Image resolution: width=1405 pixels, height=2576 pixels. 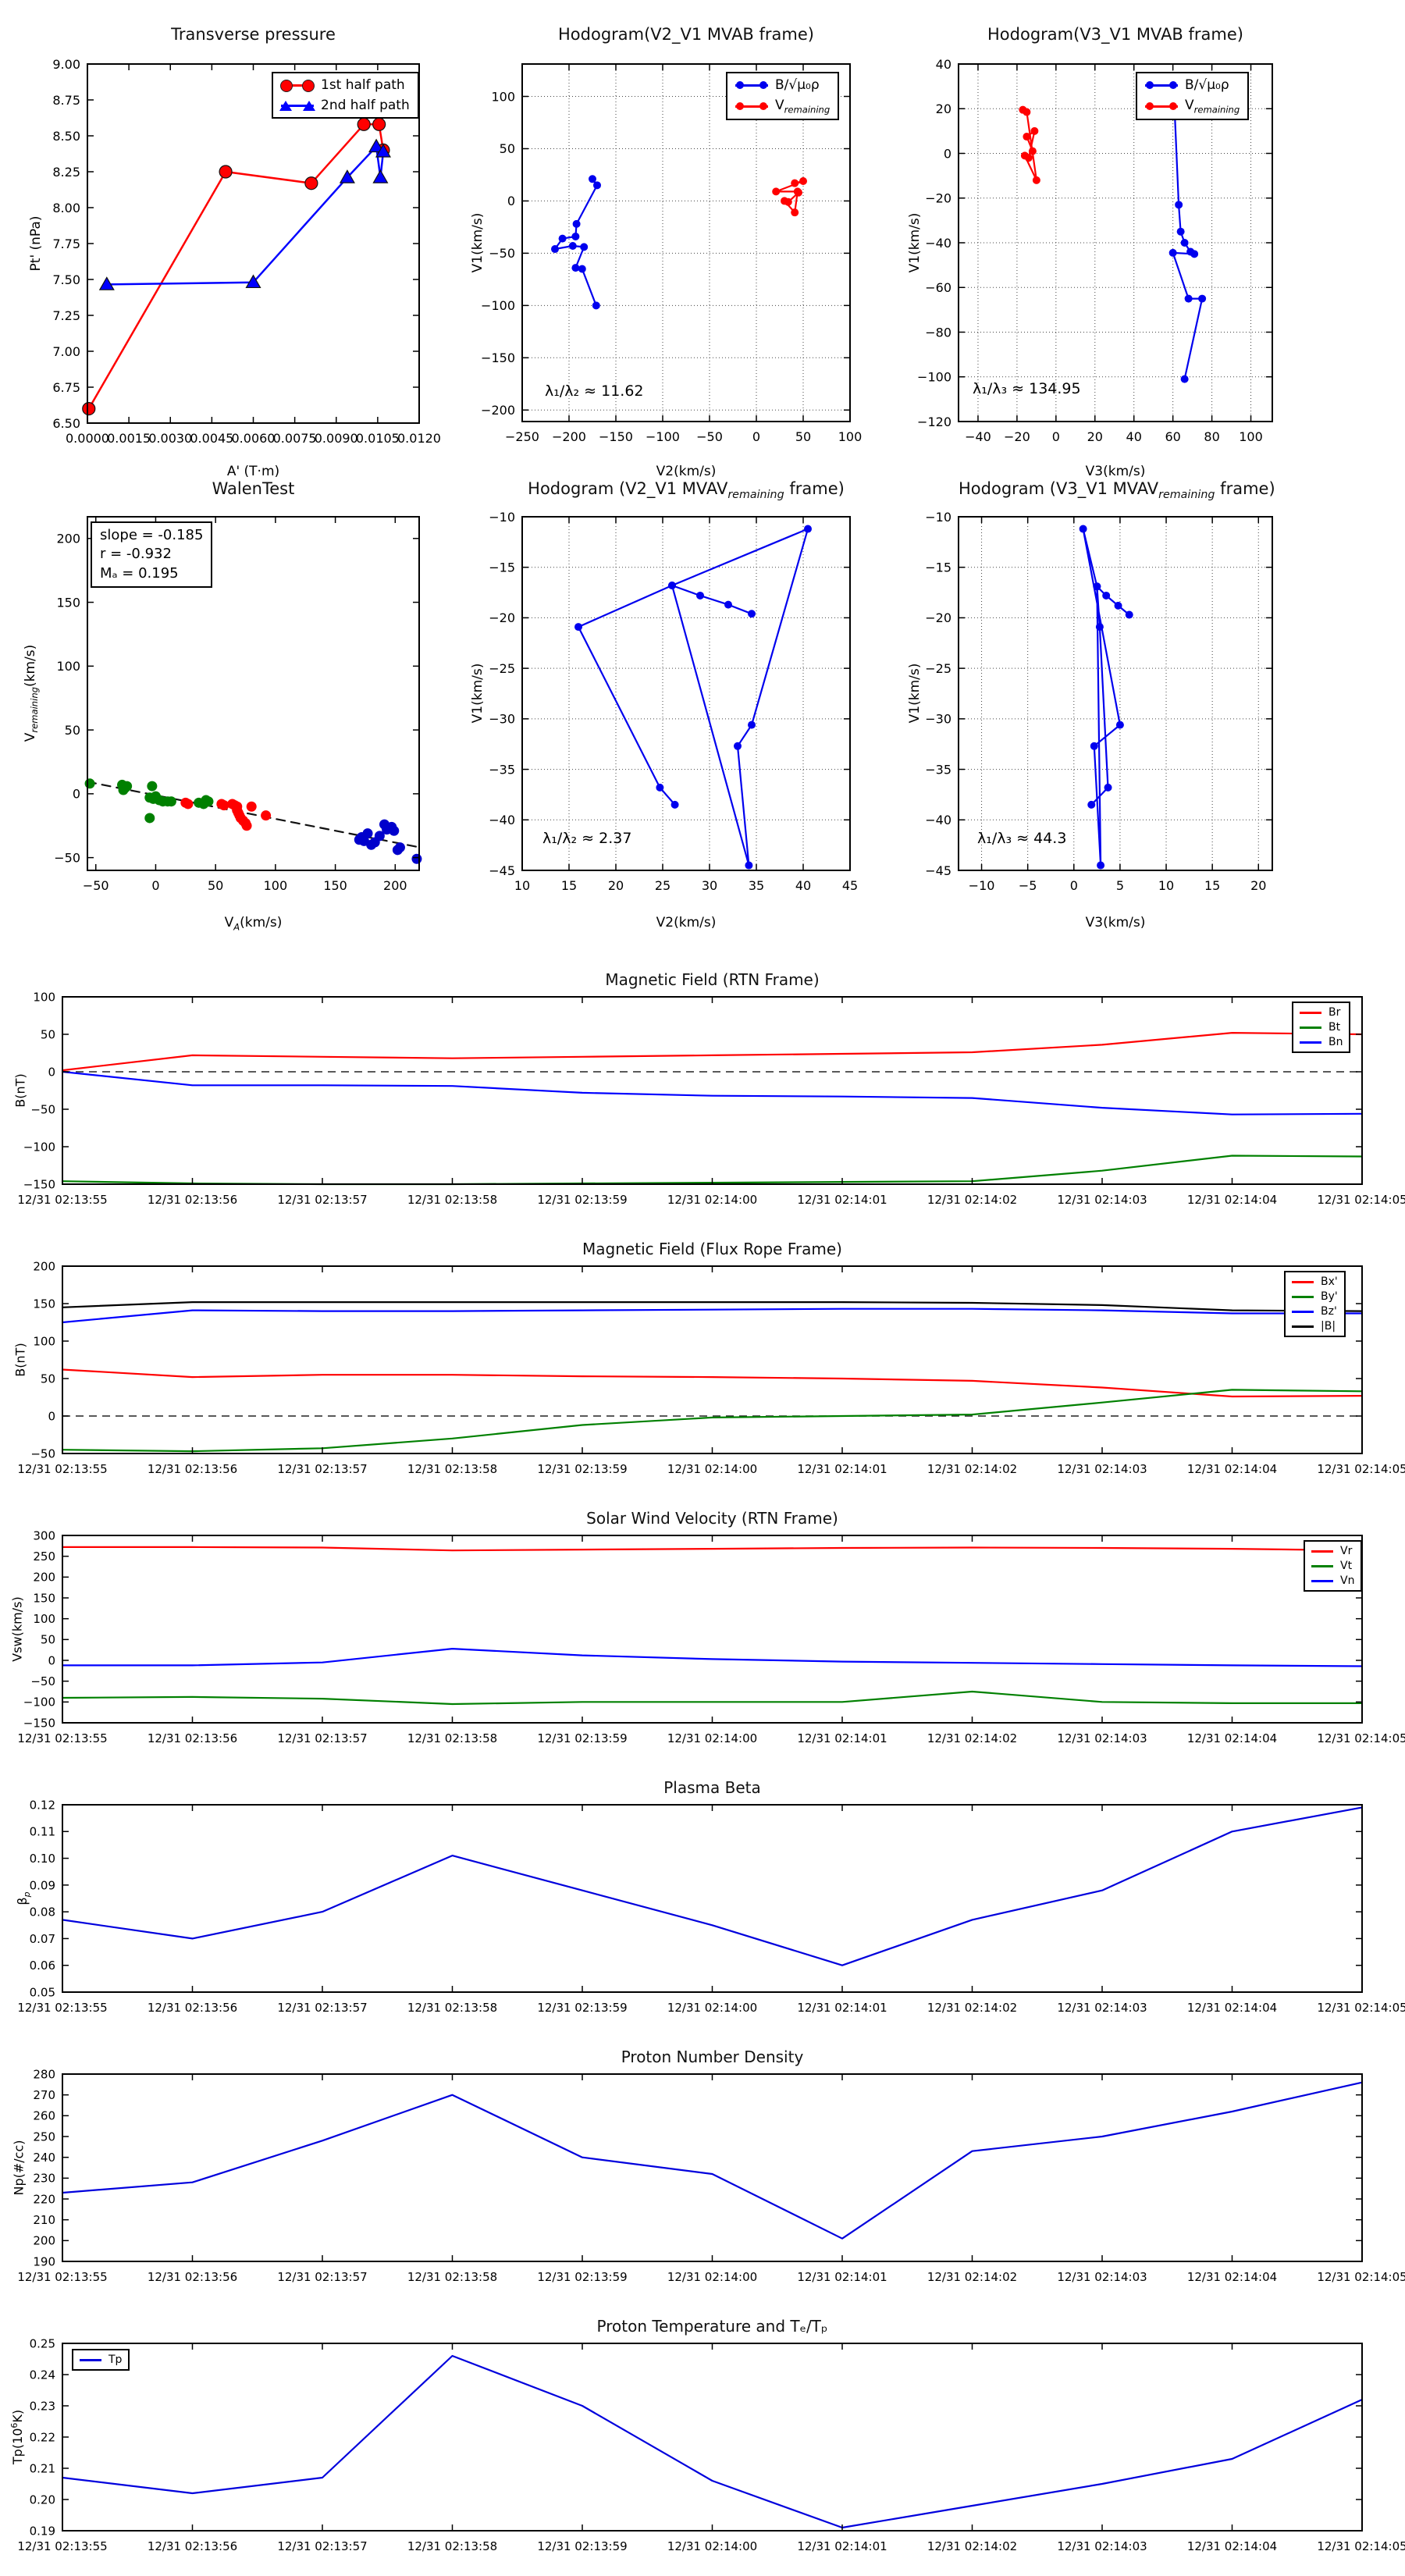 I want to click on y-tick-label: 250, so click(x=44, y=1557).